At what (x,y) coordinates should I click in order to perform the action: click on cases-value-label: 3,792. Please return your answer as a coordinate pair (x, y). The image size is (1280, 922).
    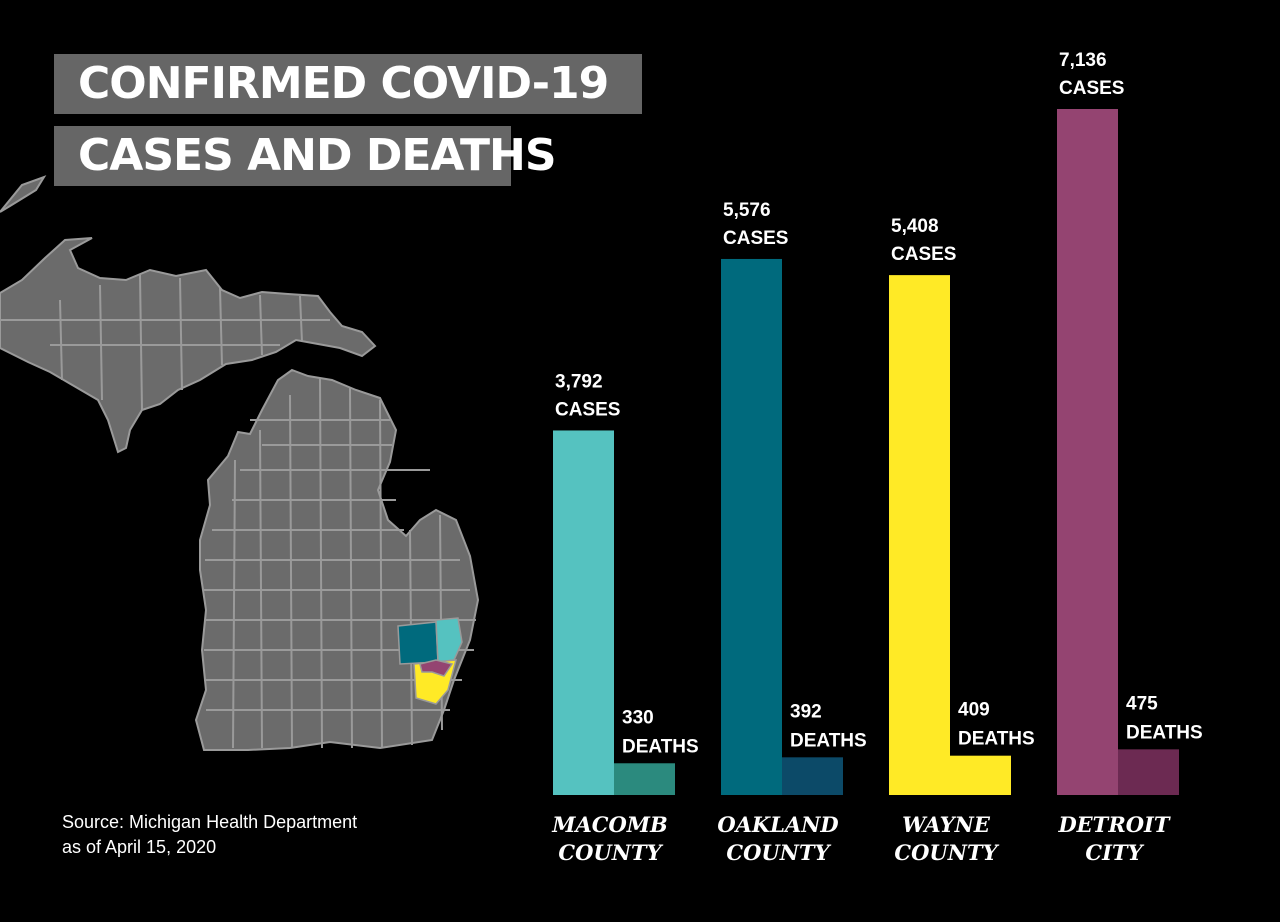
    Looking at the image, I should click on (579, 381).